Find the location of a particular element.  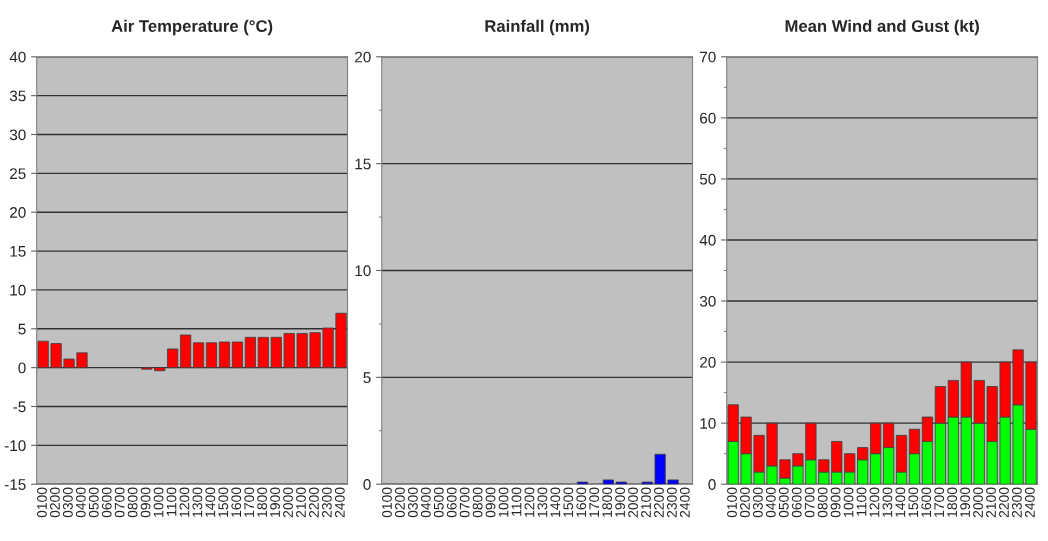

y-tick-label: -15 is located at coordinates (15, 484).